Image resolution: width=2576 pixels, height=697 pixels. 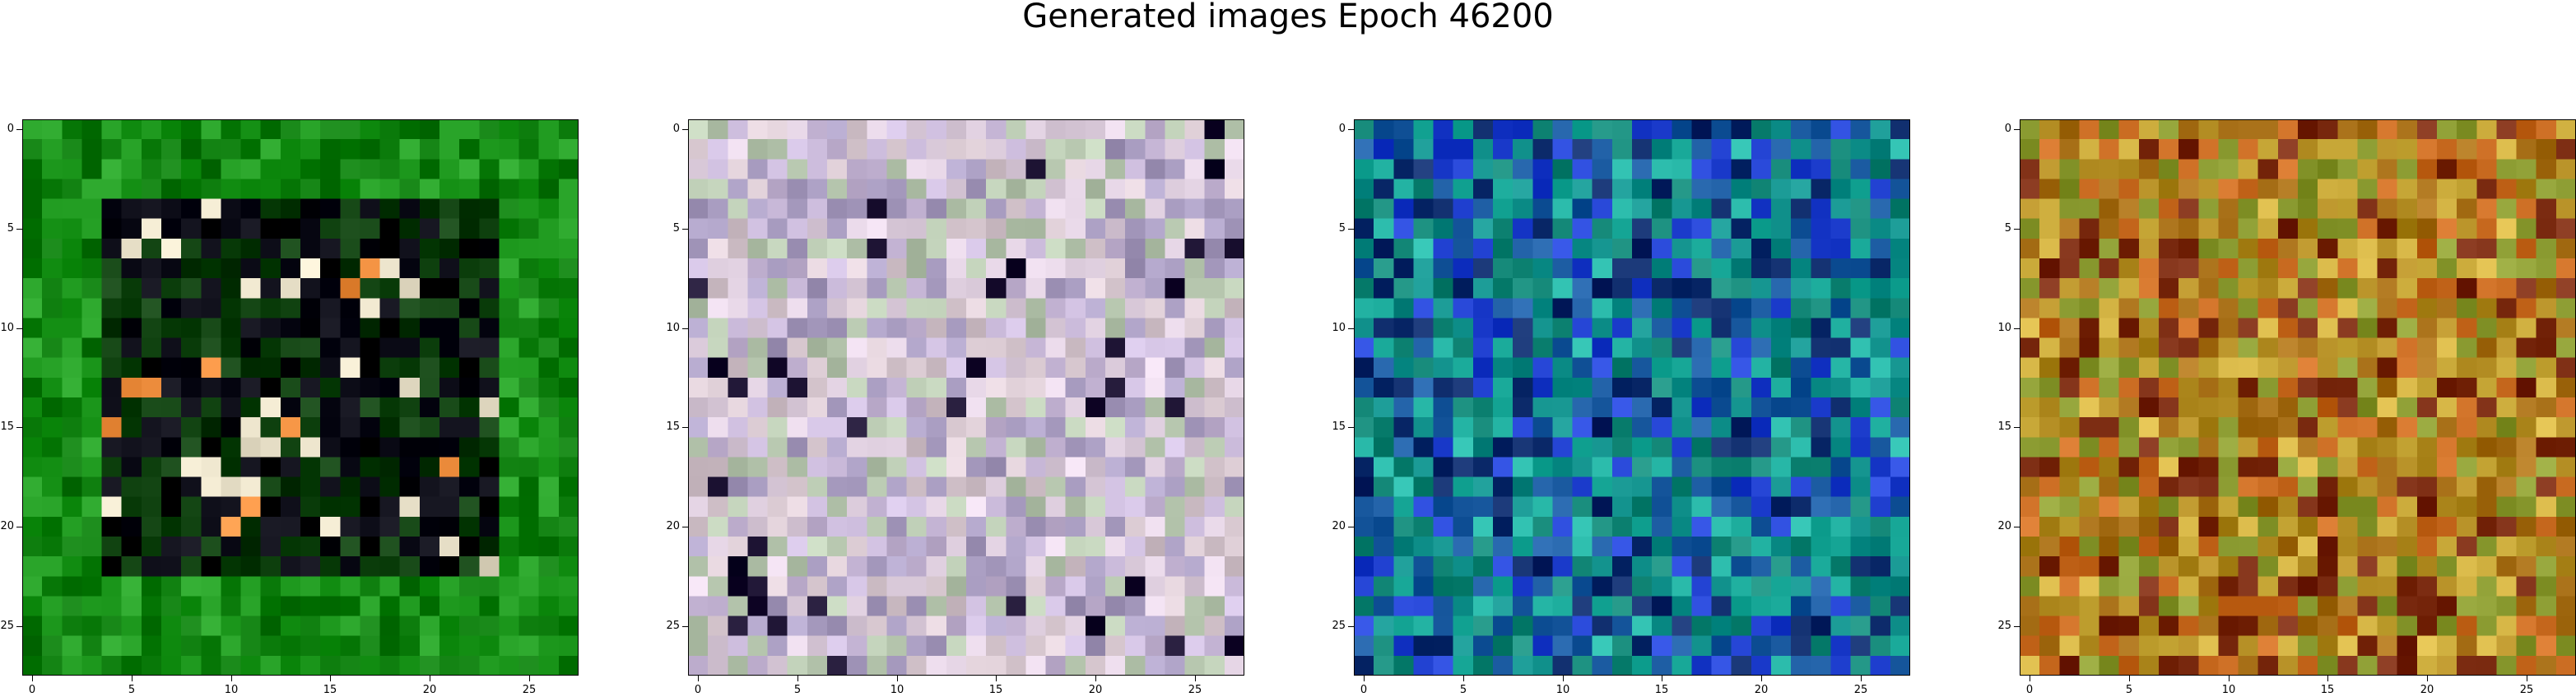 What do you see at coordinates (2427, 678) in the screenshot?
I see `x-tick` at bounding box center [2427, 678].